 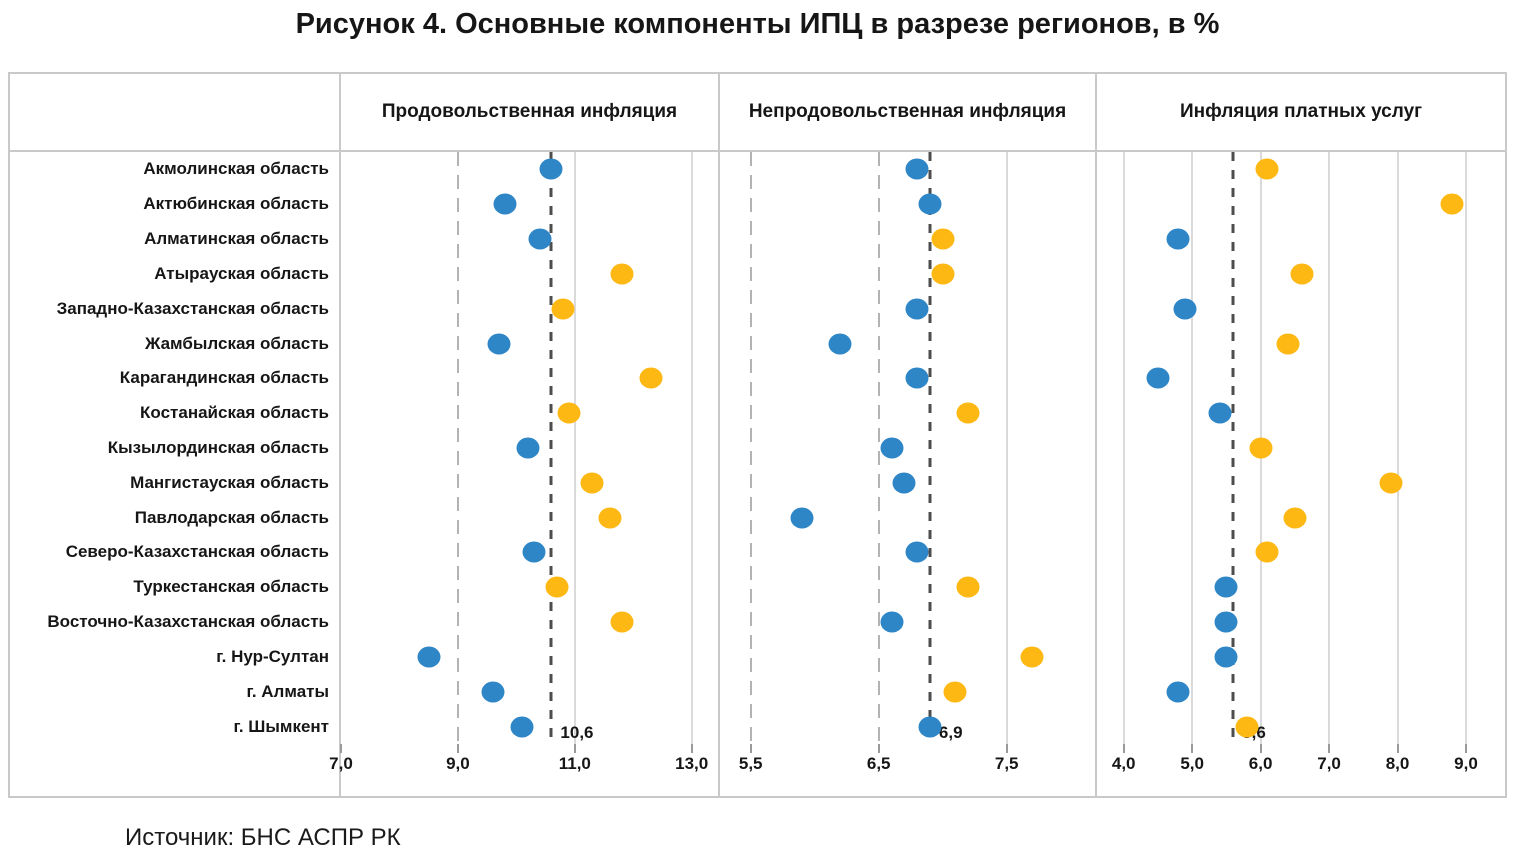 What do you see at coordinates (192, 308) in the screenshot?
I see `region-label: Западно-Казахстанская область` at bounding box center [192, 308].